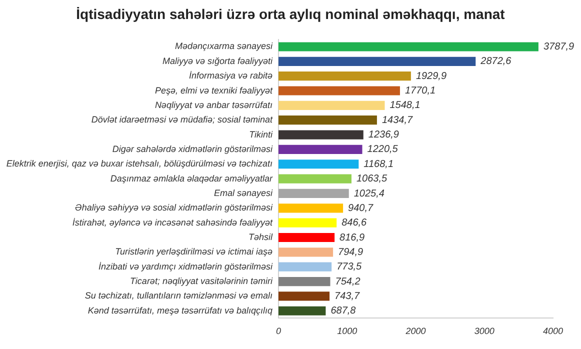 Image resolution: width=581 pixels, height=349 pixels. What do you see at coordinates (384, 135) in the screenshot?
I see `data-label: 1236,9` at bounding box center [384, 135].